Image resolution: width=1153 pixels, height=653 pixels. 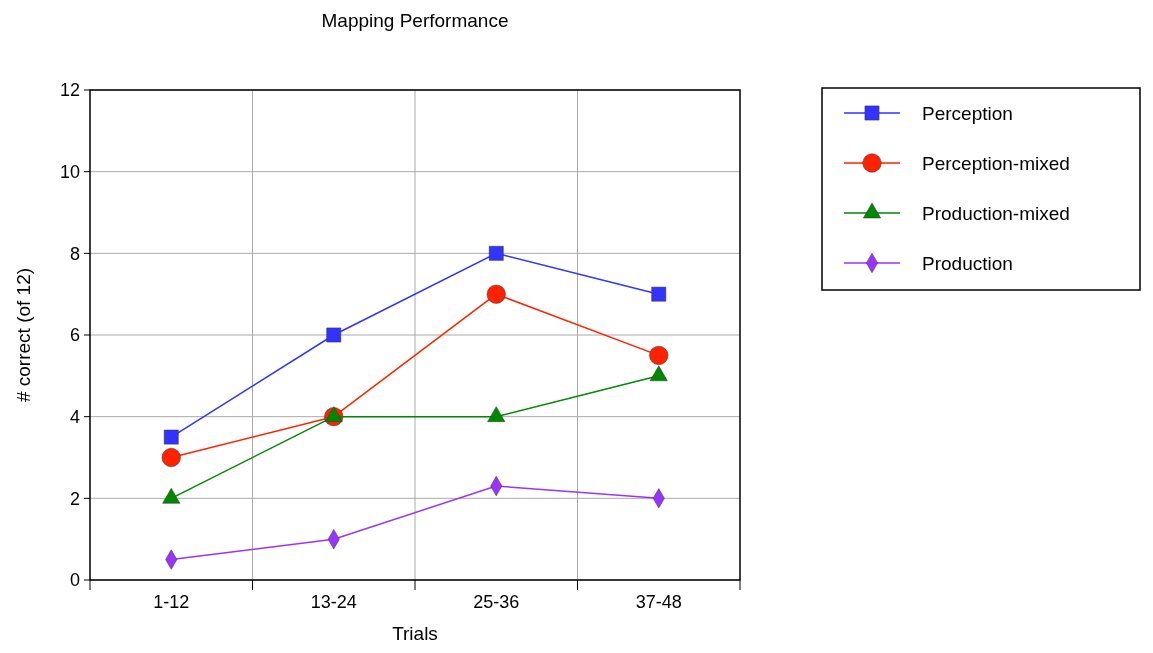 What do you see at coordinates (74, 498) in the screenshot?
I see `y-tick-label: 2` at bounding box center [74, 498].